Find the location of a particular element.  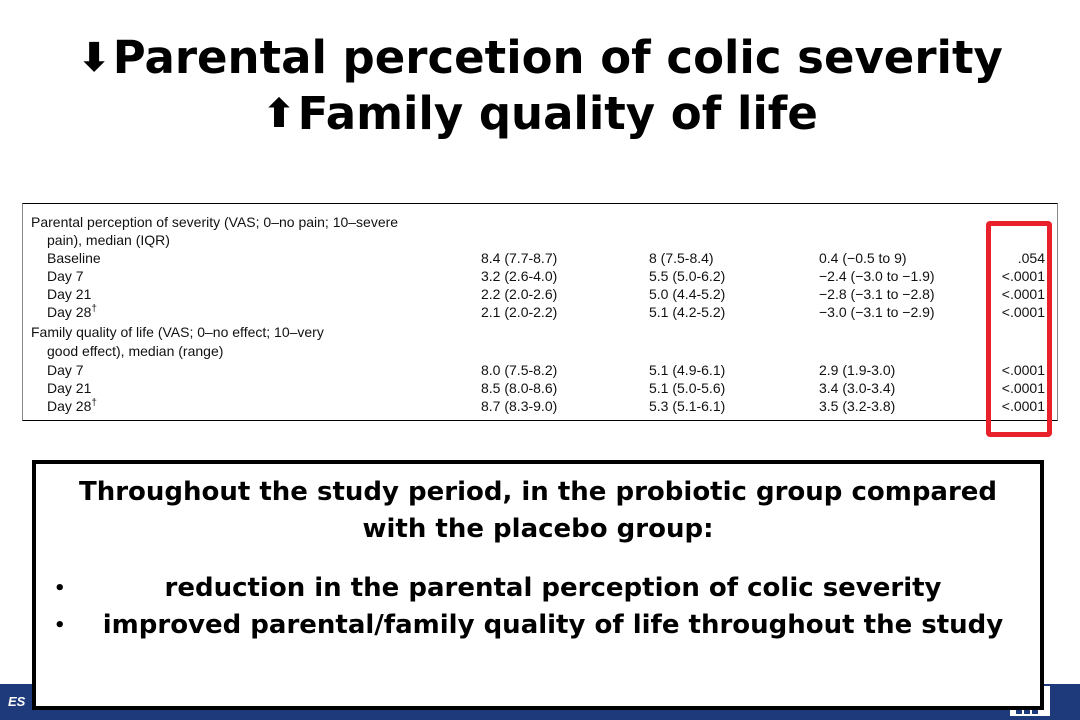

placebo-value: 5.1 (5.0-5.6) is located at coordinates (687, 388).